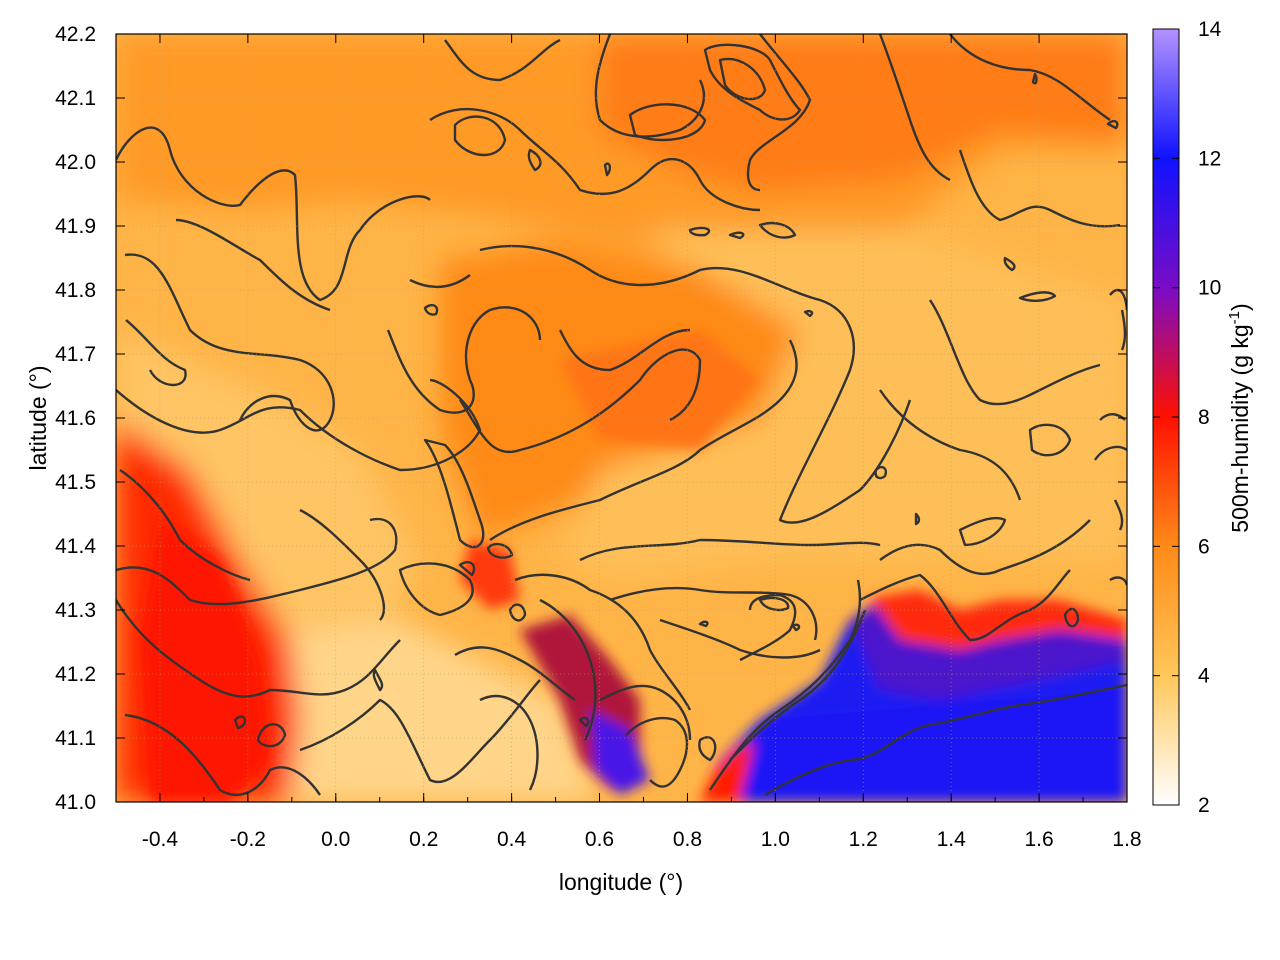  Describe the element at coordinates (1038, 839) in the screenshot. I see `x-tick-label: 1.6` at that location.